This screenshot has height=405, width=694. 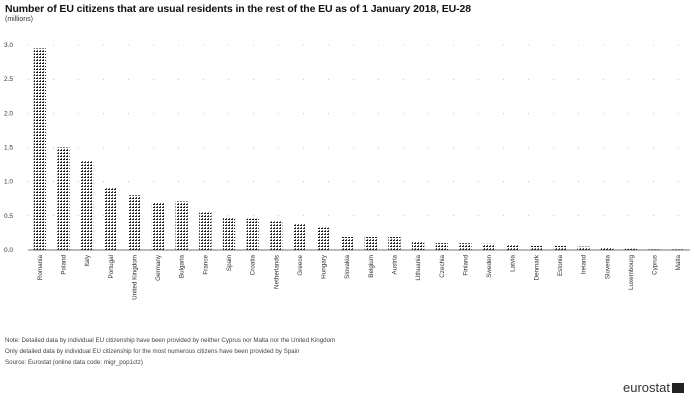 What do you see at coordinates (205, 231) in the screenshot?
I see `bar-france` at bounding box center [205, 231].